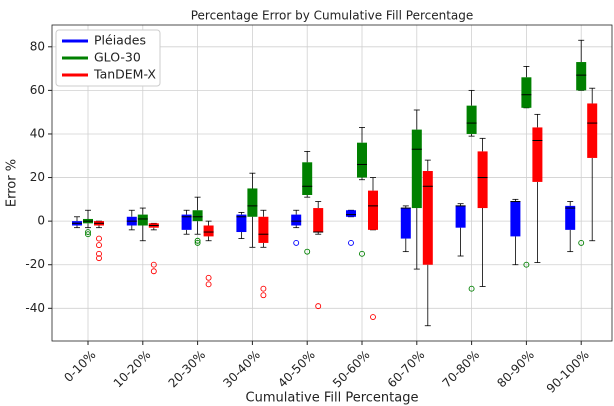  Describe the element at coordinates (37, 90) in the screenshot. I see `y-tick-label: 60` at that location.